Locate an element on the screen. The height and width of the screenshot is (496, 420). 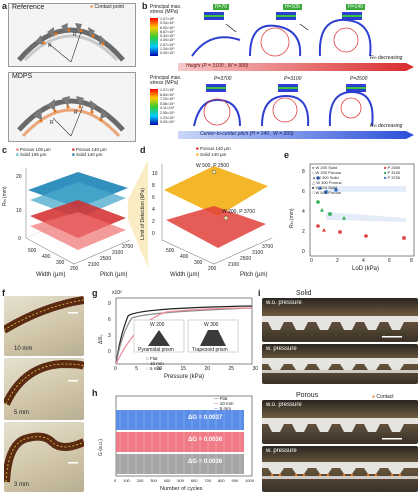
panel-d-ylabel: Pitch (µm) is located at coordinates (254, 275).